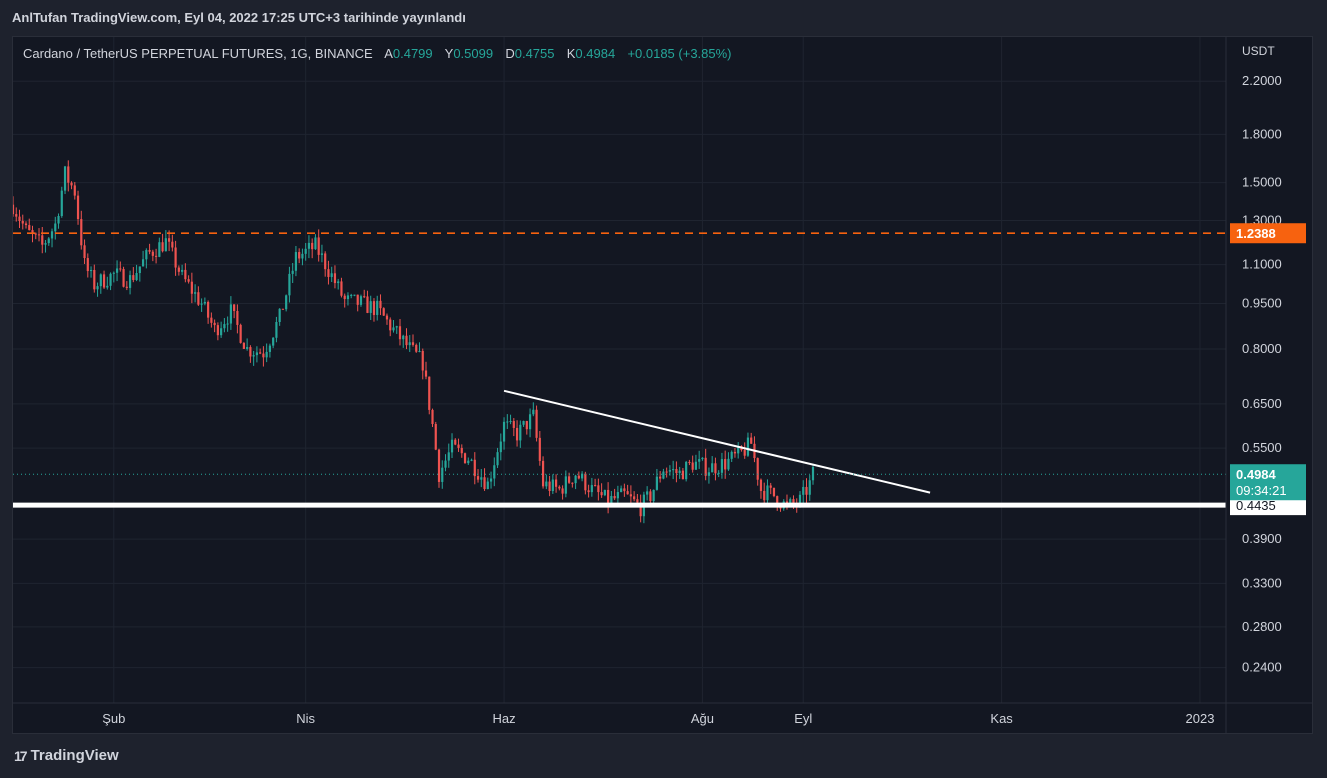 Image resolution: width=1327 pixels, height=778 pixels. I want to click on price-tick-label: 0.3900, so click(1262, 538).